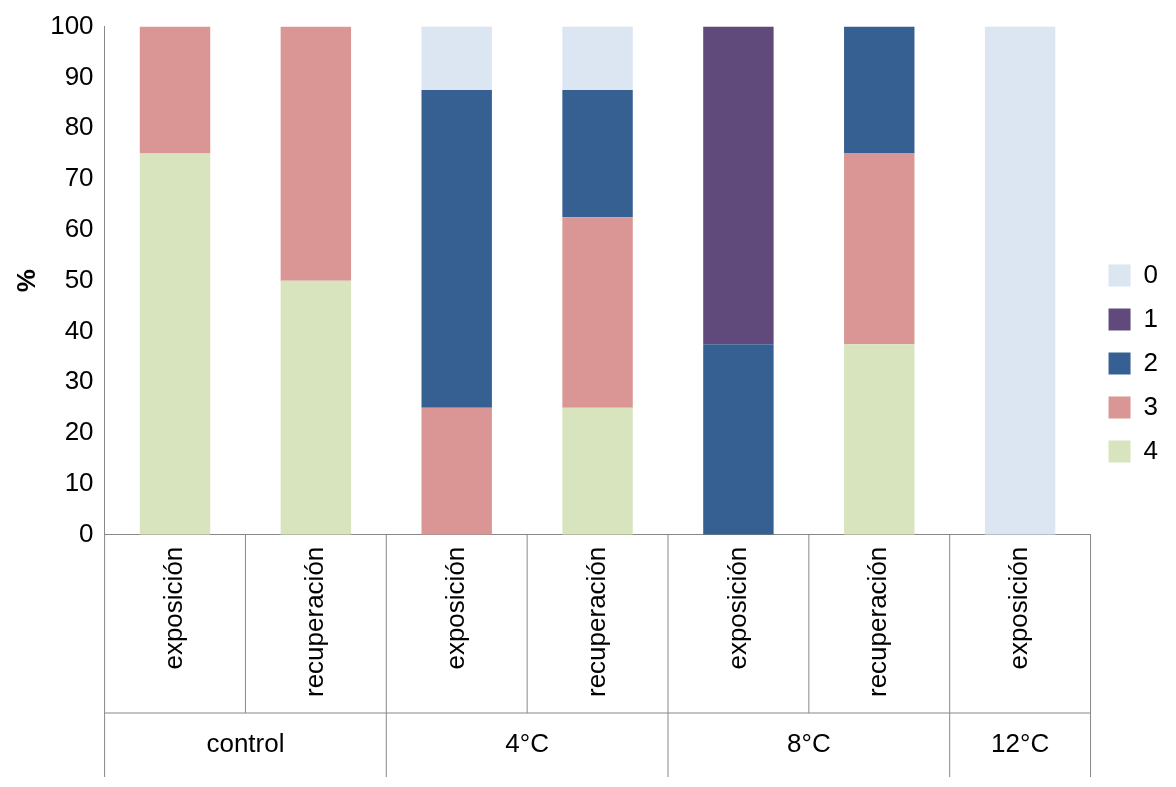  I want to click on y-tick-label: 0, so click(86, 532).